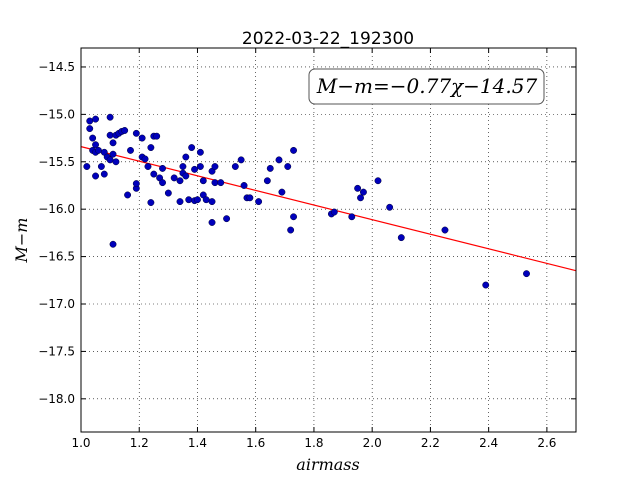  What do you see at coordinates (56, 257) in the screenshot?
I see `y-tick-label: −16.5` at bounding box center [56, 257].